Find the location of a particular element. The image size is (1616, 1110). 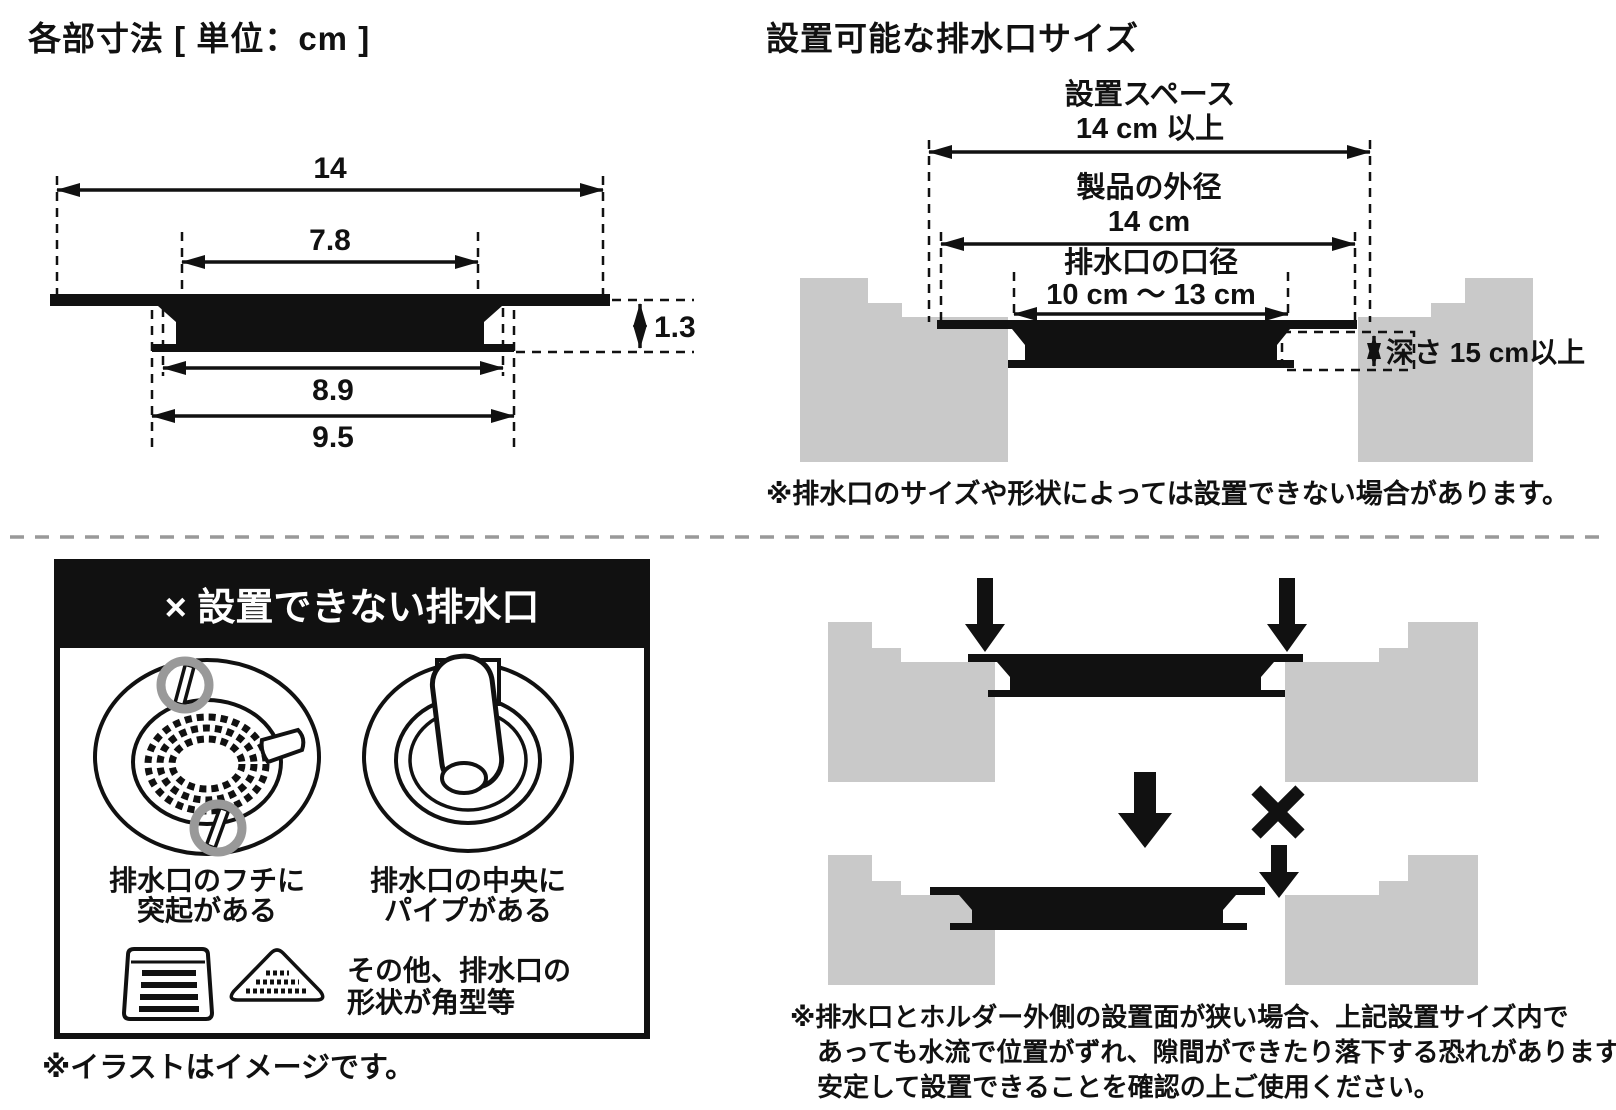

press-arrow-left is located at coordinates (985, 615).